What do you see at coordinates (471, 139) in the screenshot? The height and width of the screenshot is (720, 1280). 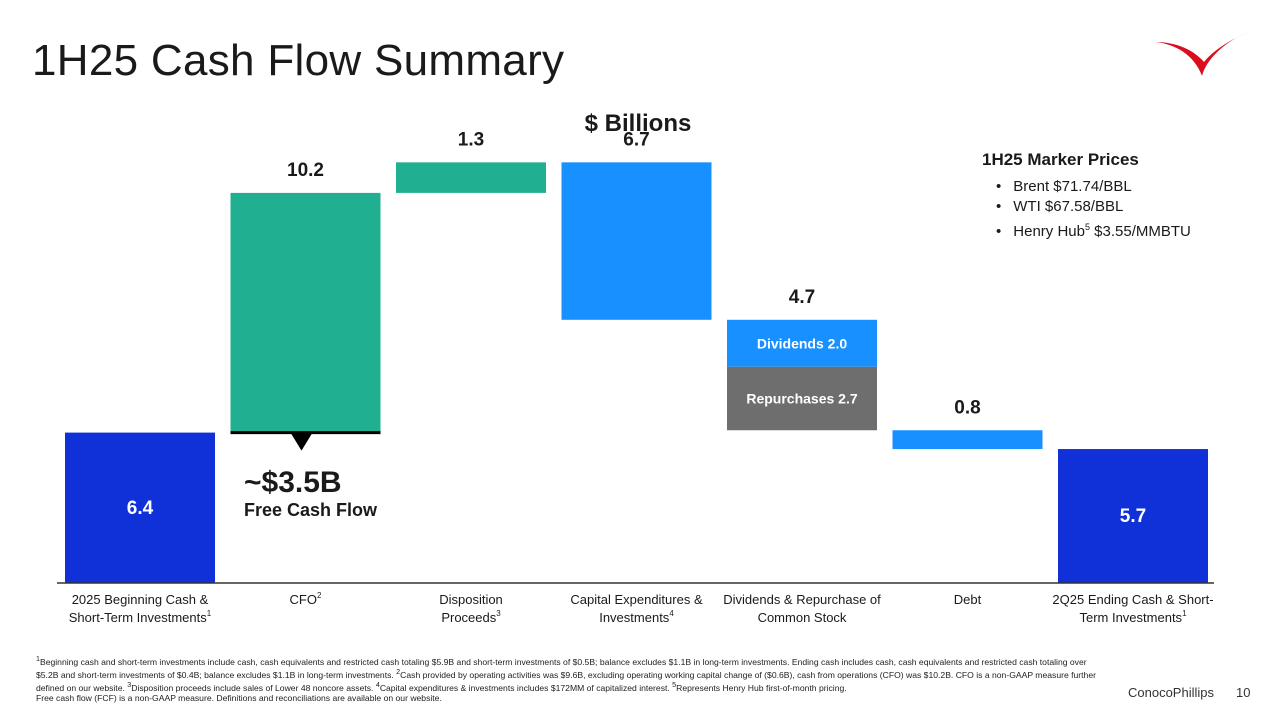 I see `bar-value-label: 1.3` at bounding box center [471, 139].